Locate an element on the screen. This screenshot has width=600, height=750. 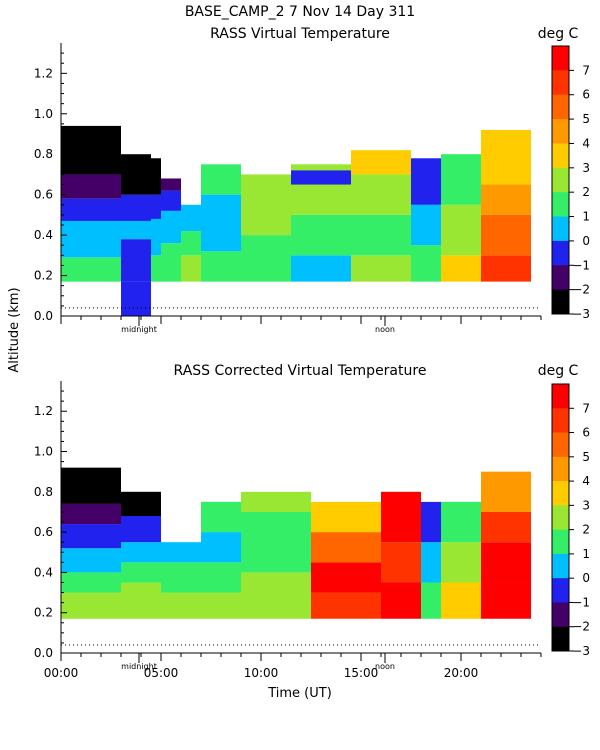
y-tick-label: 0.4 is located at coordinates (43, 235).